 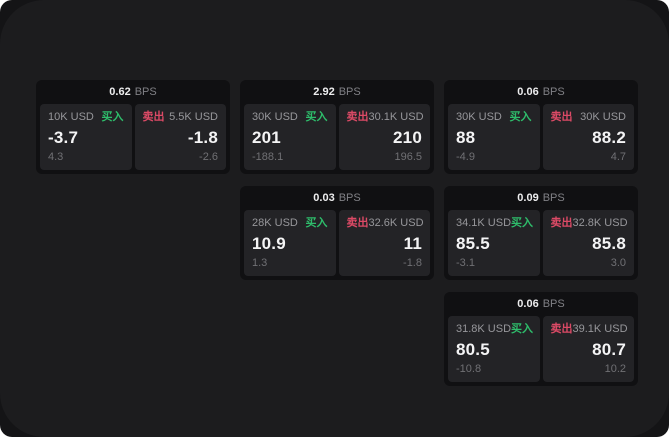 What do you see at coordinates (465, 157) in the screenshot?
I see `buy-change: -4.9` at bounding box center [465, 157].